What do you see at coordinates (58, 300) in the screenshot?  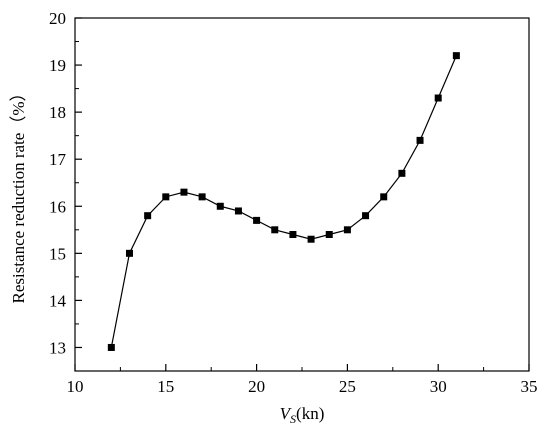 I see `y-tick-label: 14` at bounding box center [58, 300].